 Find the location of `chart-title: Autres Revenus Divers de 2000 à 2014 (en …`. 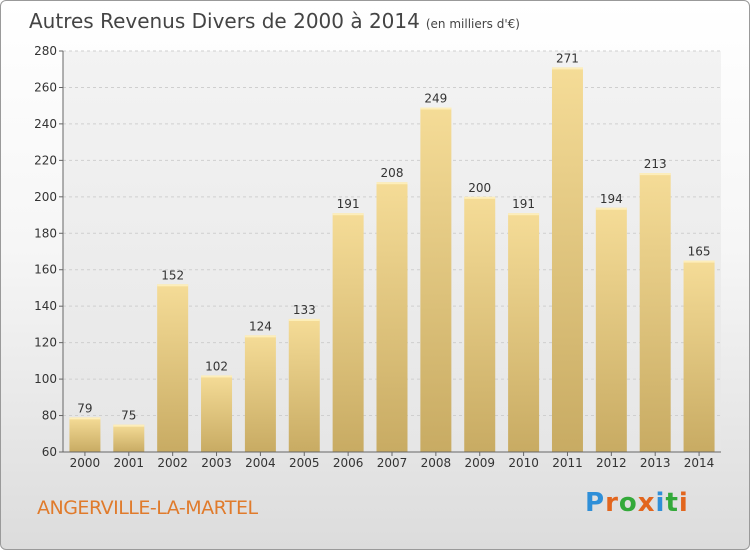

chart-title: Autres Revenus Divers de 2000 à 2014 (en … is located at coordinates (274, 21).